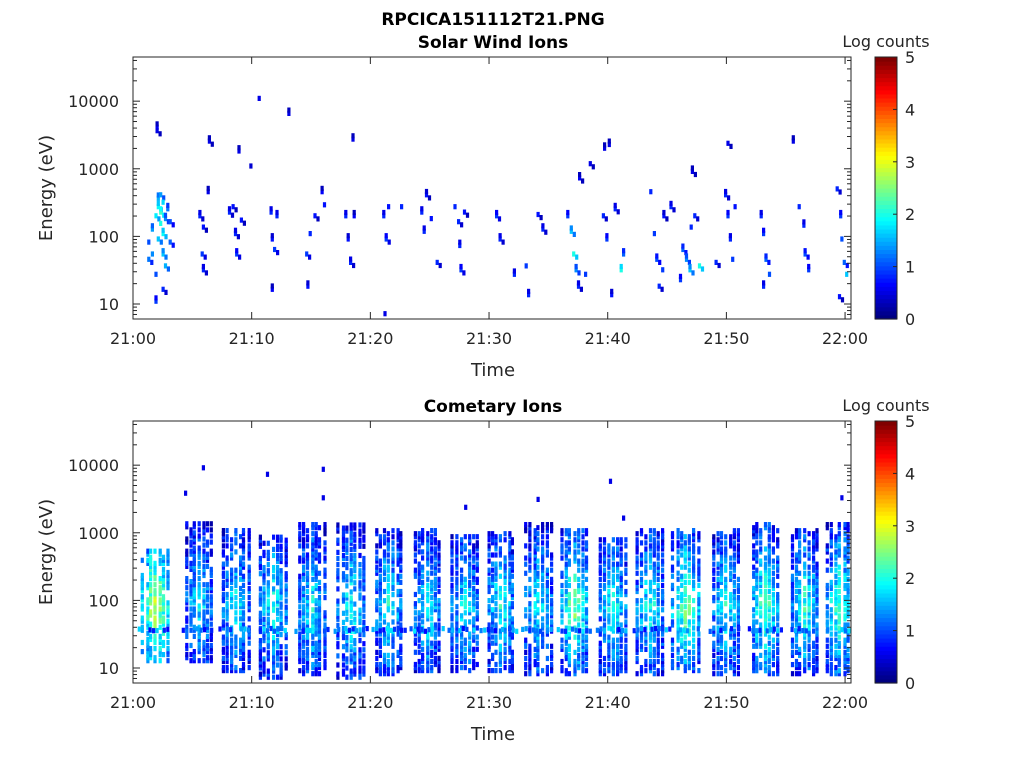 The width and height of the screenshot is (1024, 768). Describe the element at coordinates (103, 236) in the screenshot. I see `y-tick-label: 100` at that location.